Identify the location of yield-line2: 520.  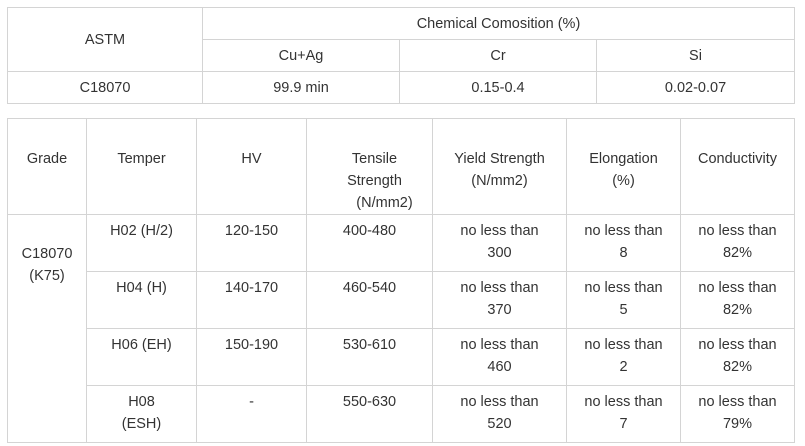
(499, 424).